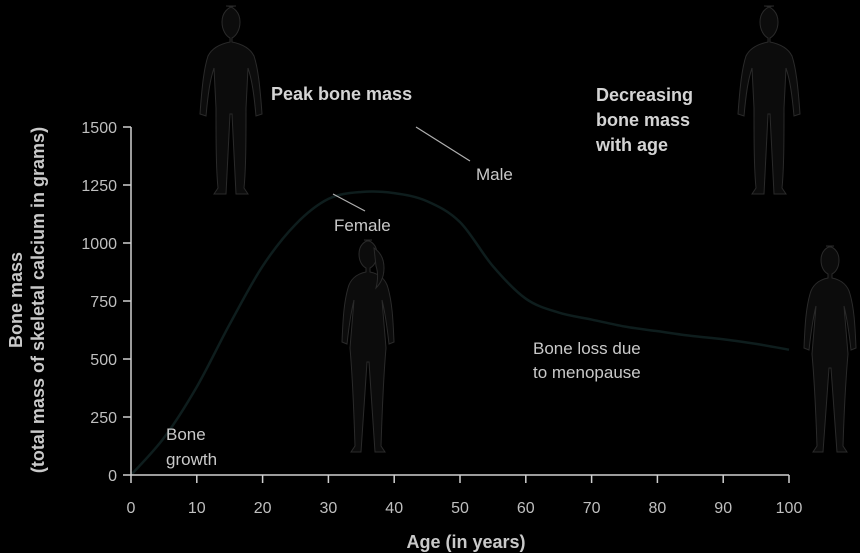 The height and width of the screenshot is (553, 860). What do you see at coordinates (587, 348) in the screenshot?
I see `annotation-bone-loss-1: Bone loss due` at bounding box center [587, 348].